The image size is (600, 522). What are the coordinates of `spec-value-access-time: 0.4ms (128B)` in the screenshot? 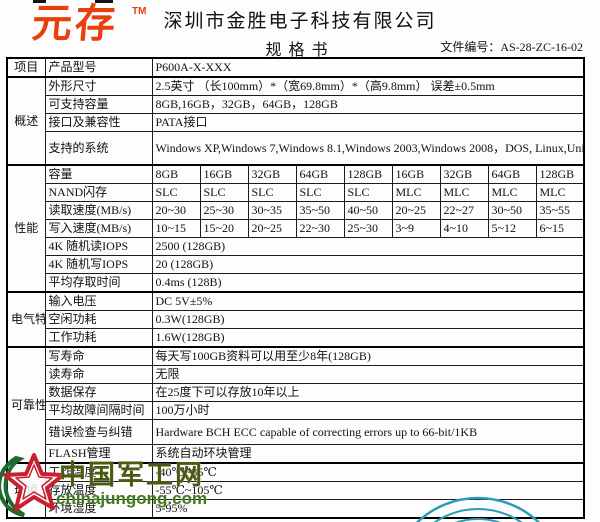 It's located at (368, 283).